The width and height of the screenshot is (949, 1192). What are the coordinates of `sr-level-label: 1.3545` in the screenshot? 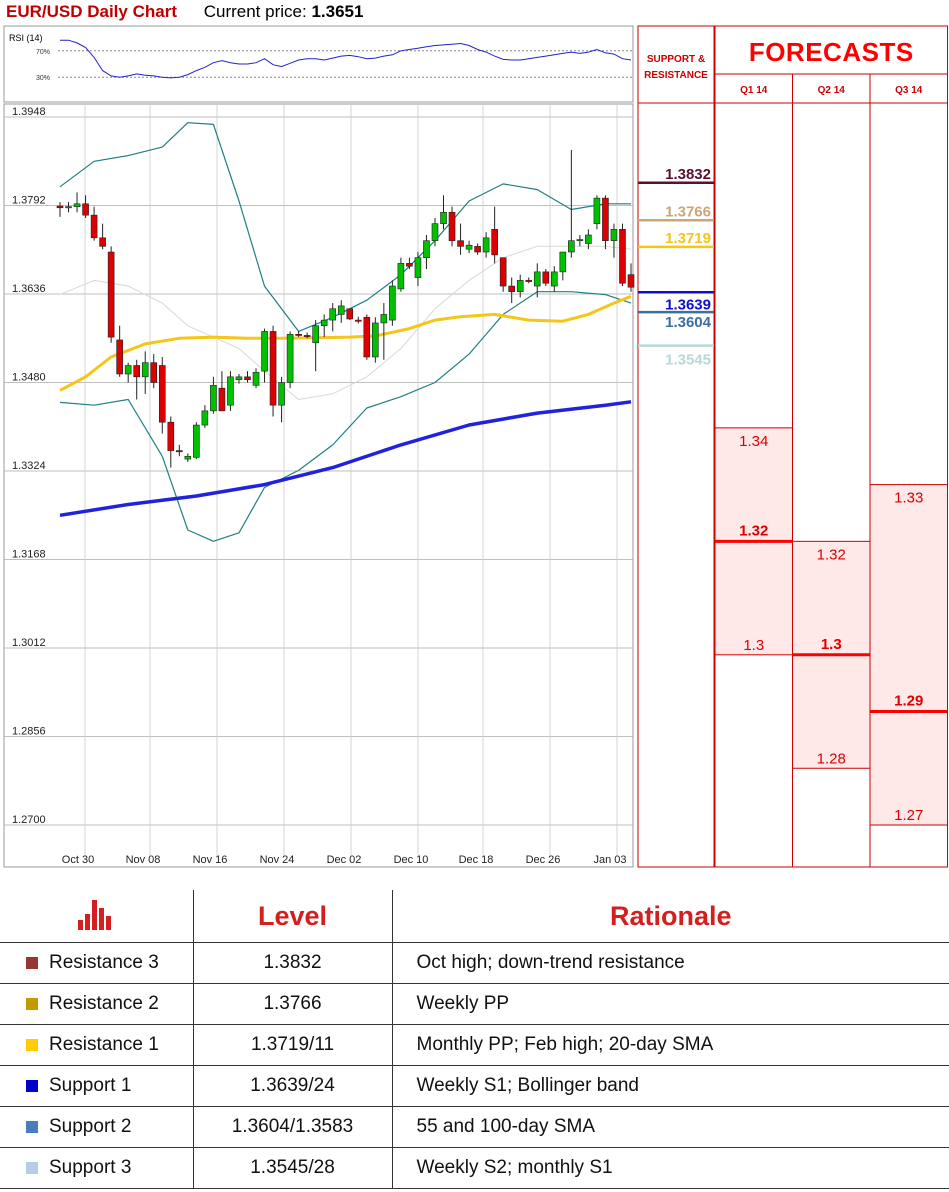 It's located at (688, 360).